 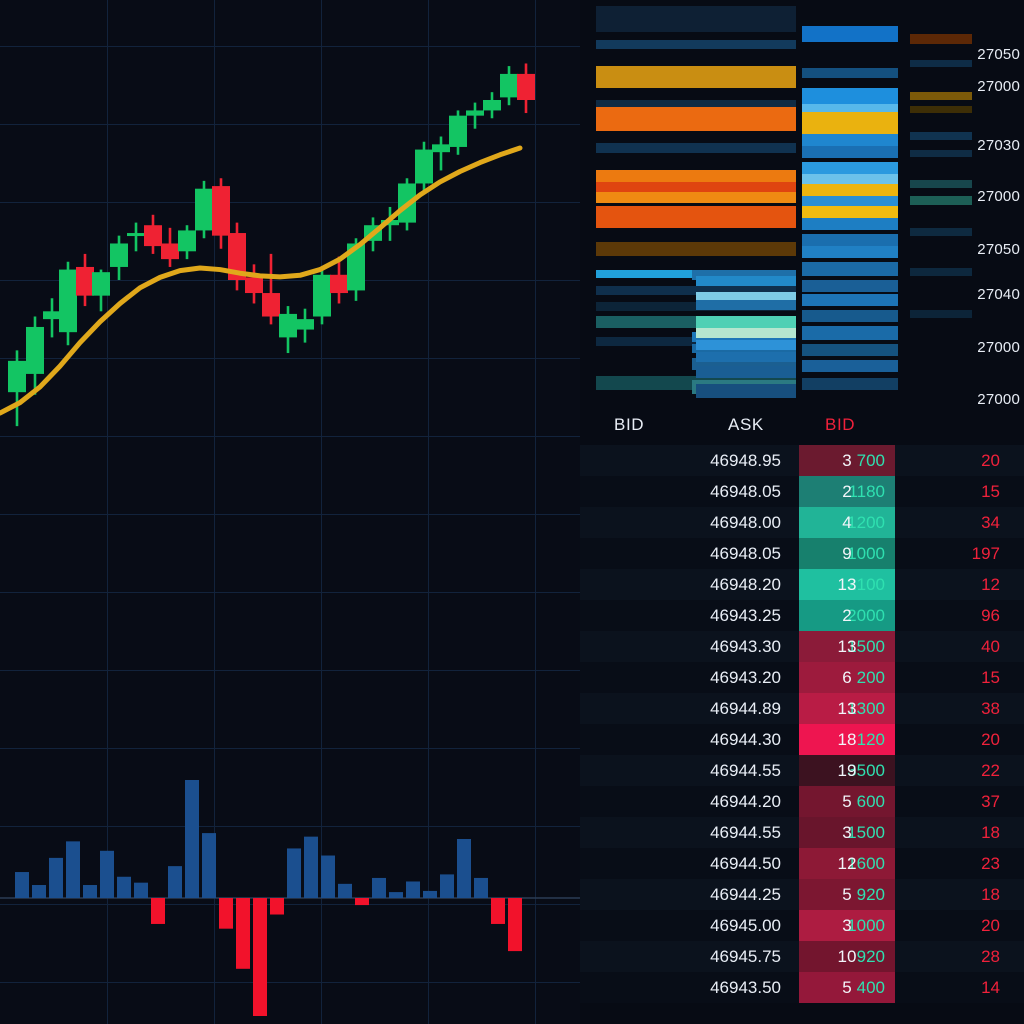 I want to click on dom-row: 46943.30 1500 13 40, so click(x=802, y=646).